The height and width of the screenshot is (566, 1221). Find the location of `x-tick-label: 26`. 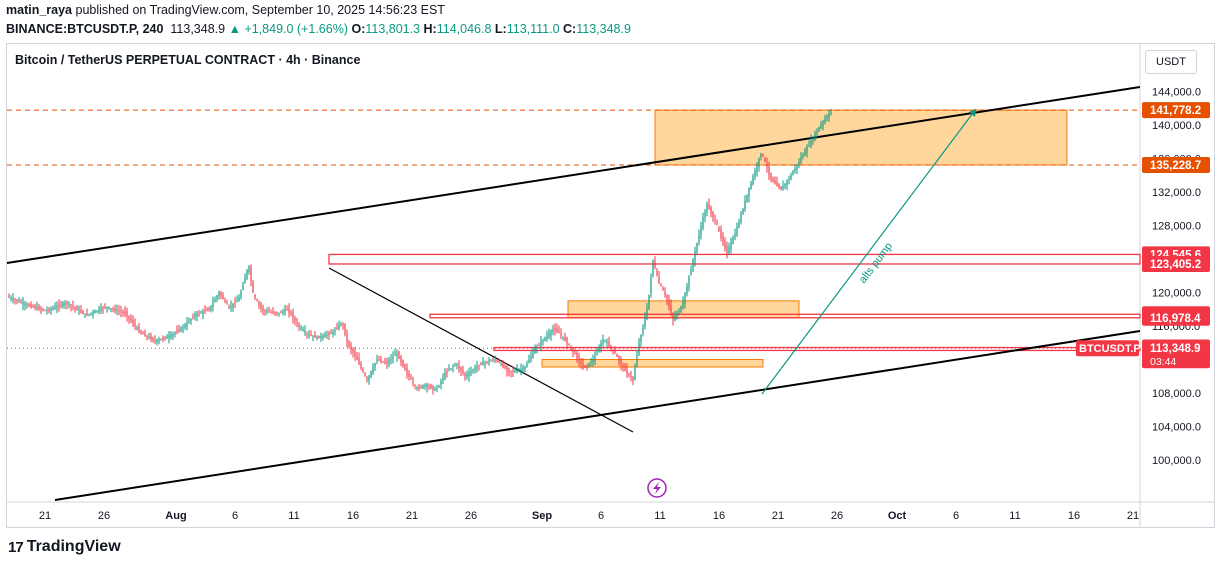

x-tick-label: 26 is located at coordinates (104, 516).